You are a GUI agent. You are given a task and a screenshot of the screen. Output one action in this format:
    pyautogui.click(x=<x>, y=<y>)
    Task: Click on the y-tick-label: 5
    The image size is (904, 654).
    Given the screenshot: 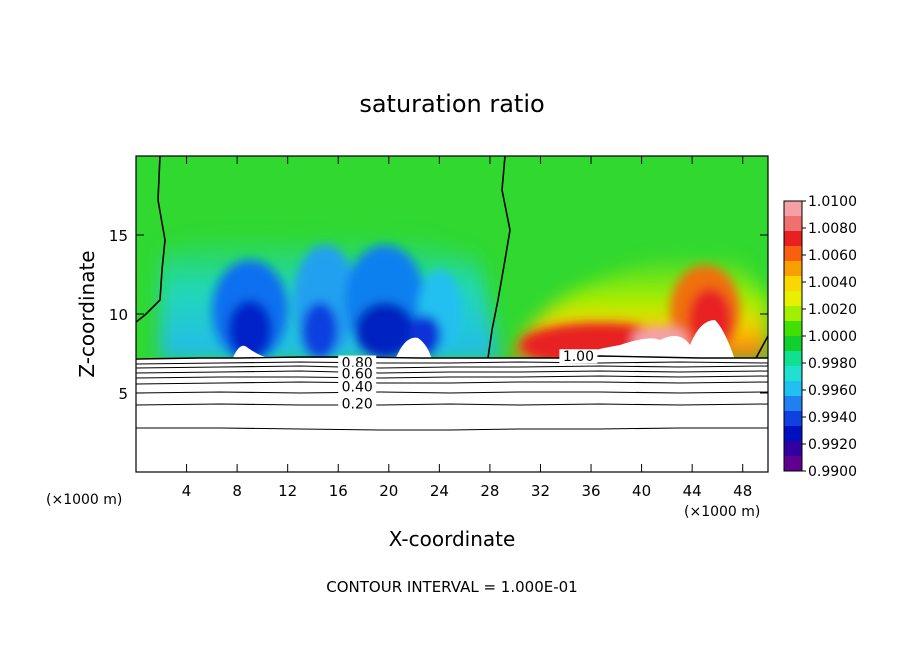 What is the action you would take?
    pyautogui.click(x=123, y=394)
    